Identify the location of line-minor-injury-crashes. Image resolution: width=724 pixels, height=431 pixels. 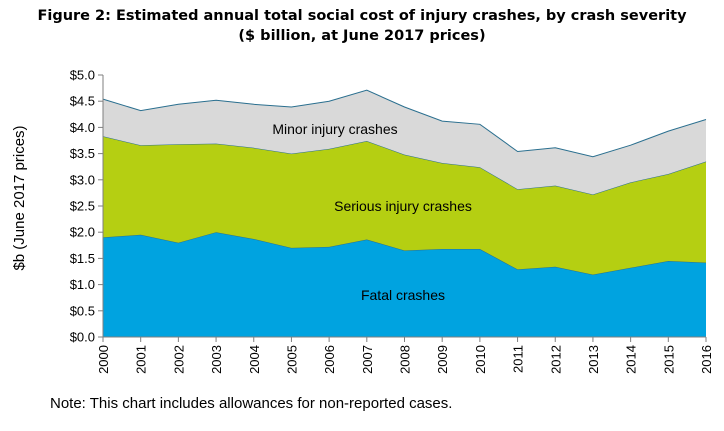
(404, 123).